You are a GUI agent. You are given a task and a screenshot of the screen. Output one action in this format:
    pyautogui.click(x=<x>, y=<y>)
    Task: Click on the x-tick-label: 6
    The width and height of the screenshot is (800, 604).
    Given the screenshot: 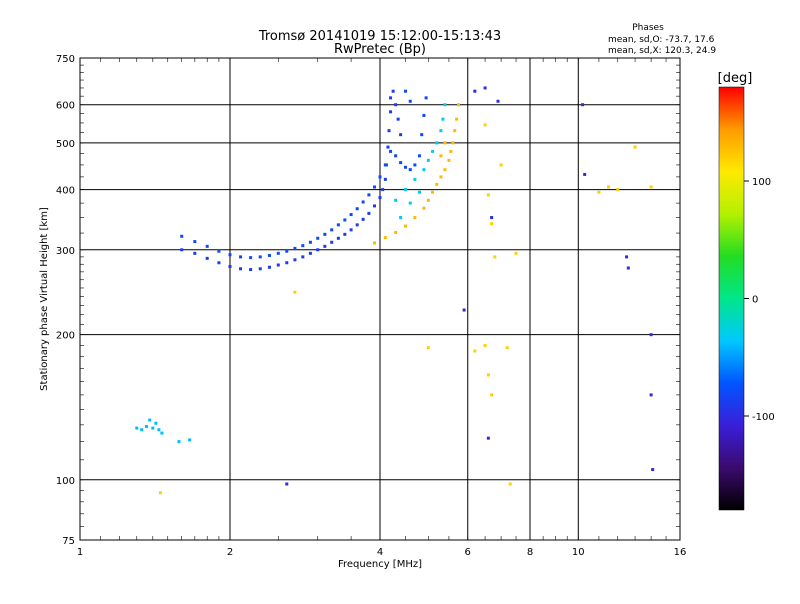 What is the action you would take?
    pyautogui.click(x=468, y=552)
    